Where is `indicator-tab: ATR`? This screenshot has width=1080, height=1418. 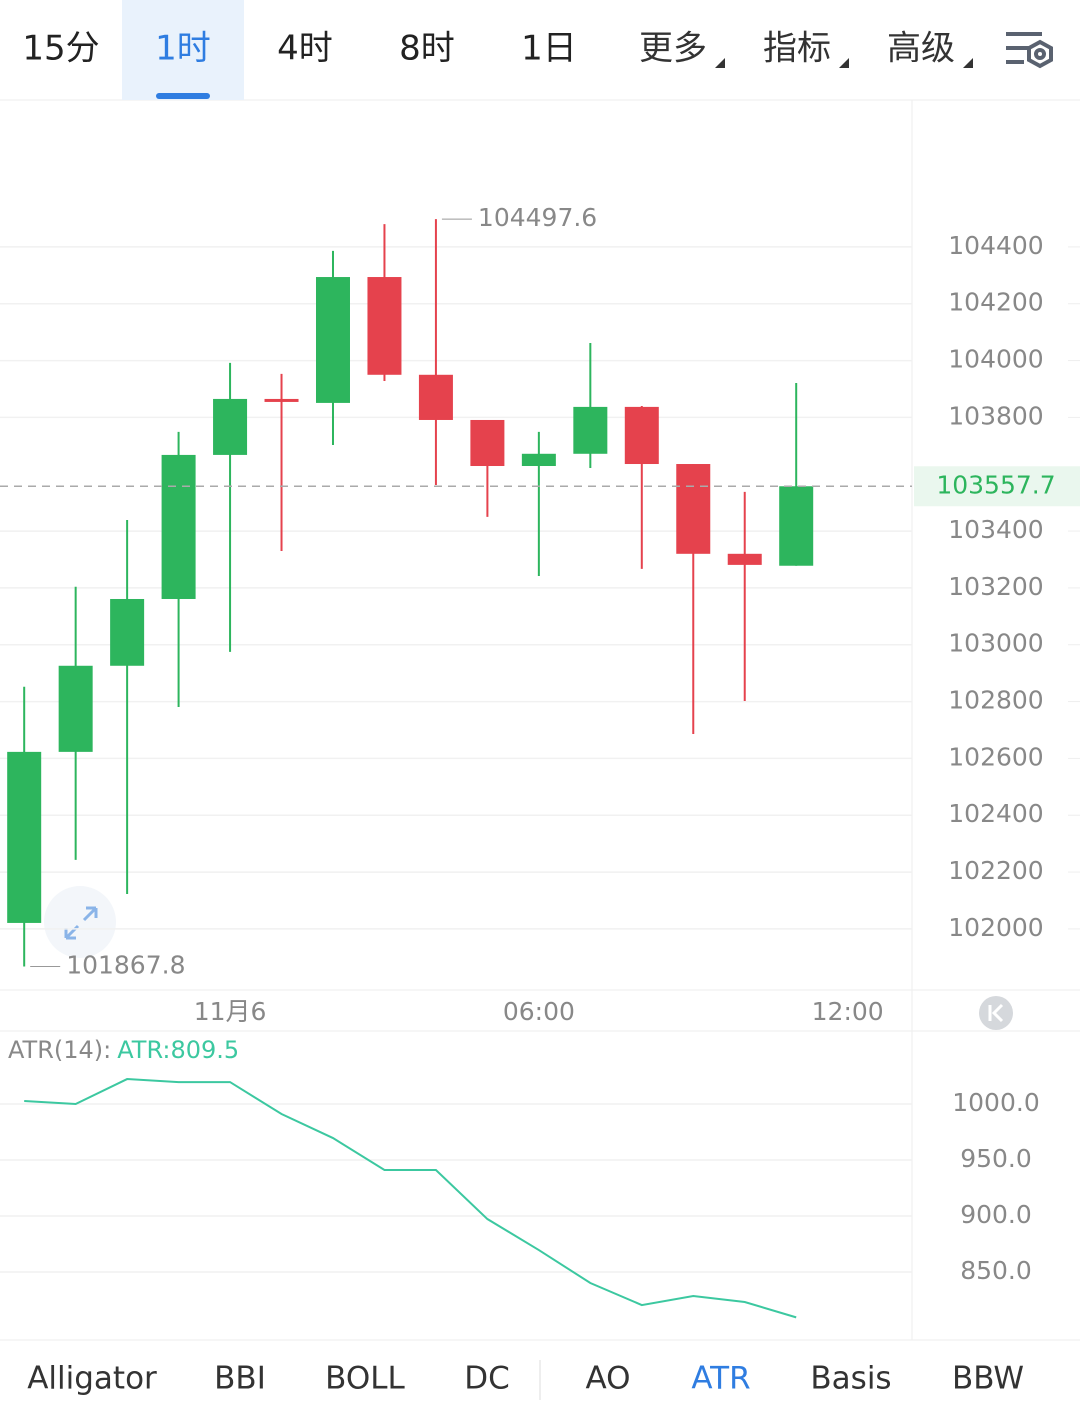 indicator-tab: ATR is located at coordinates (720, 1379).